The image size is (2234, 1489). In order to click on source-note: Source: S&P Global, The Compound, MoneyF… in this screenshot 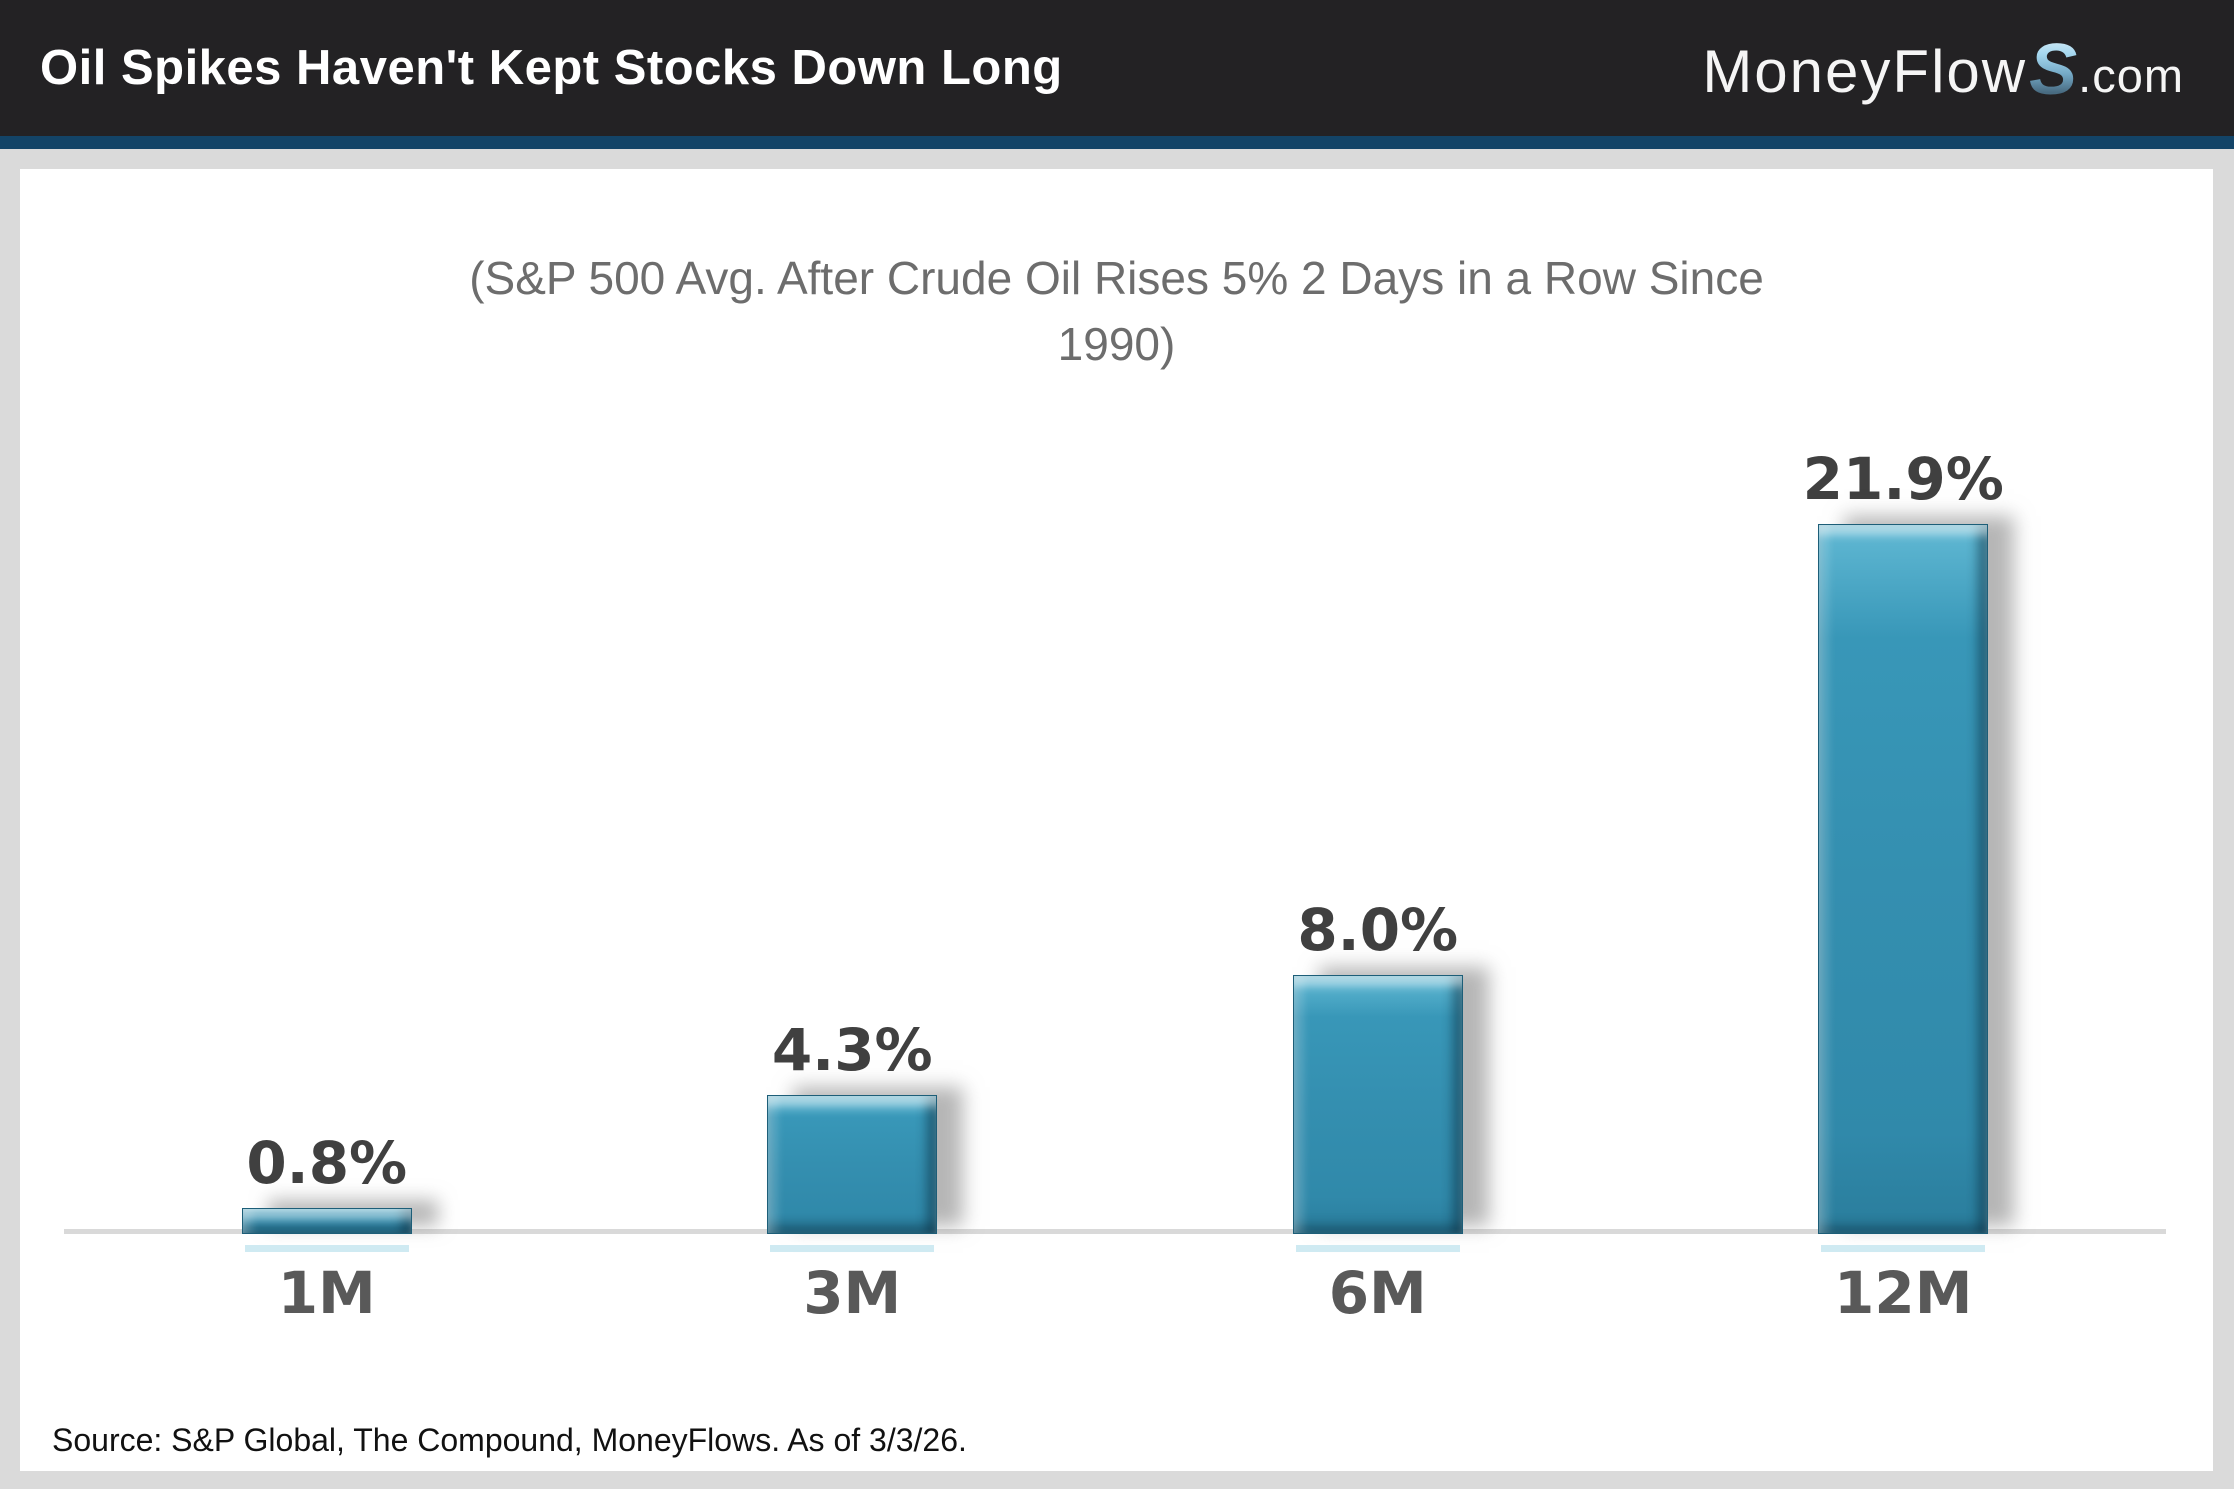, I will do `click(509, 1440)`.